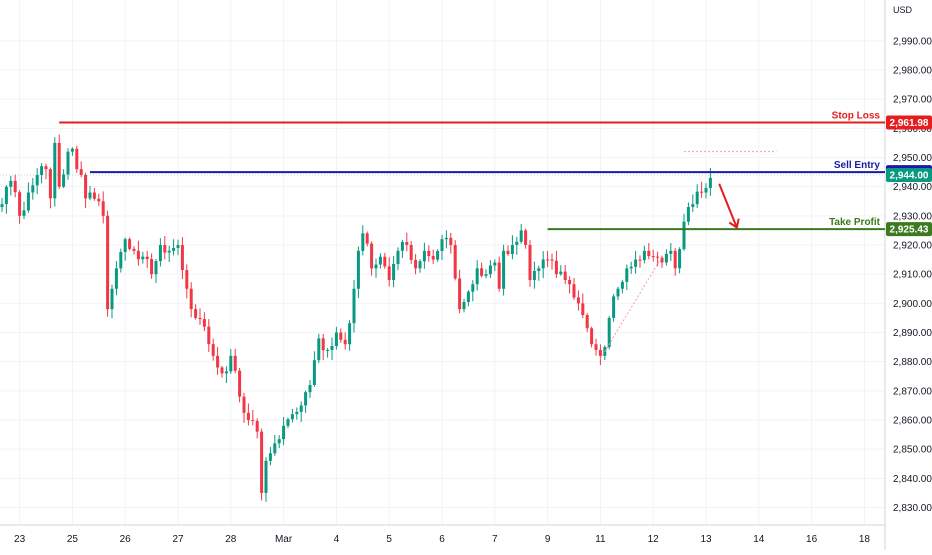  Describe the element at coordinates (909, 230) in the screenshot. I see `level-price-tag-text: 2,925.43` at that location.